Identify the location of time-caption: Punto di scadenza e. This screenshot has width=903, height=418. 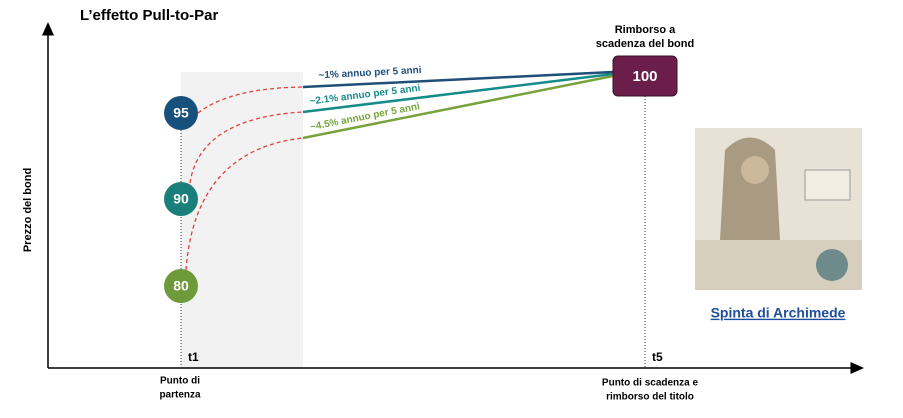
(650, 383).